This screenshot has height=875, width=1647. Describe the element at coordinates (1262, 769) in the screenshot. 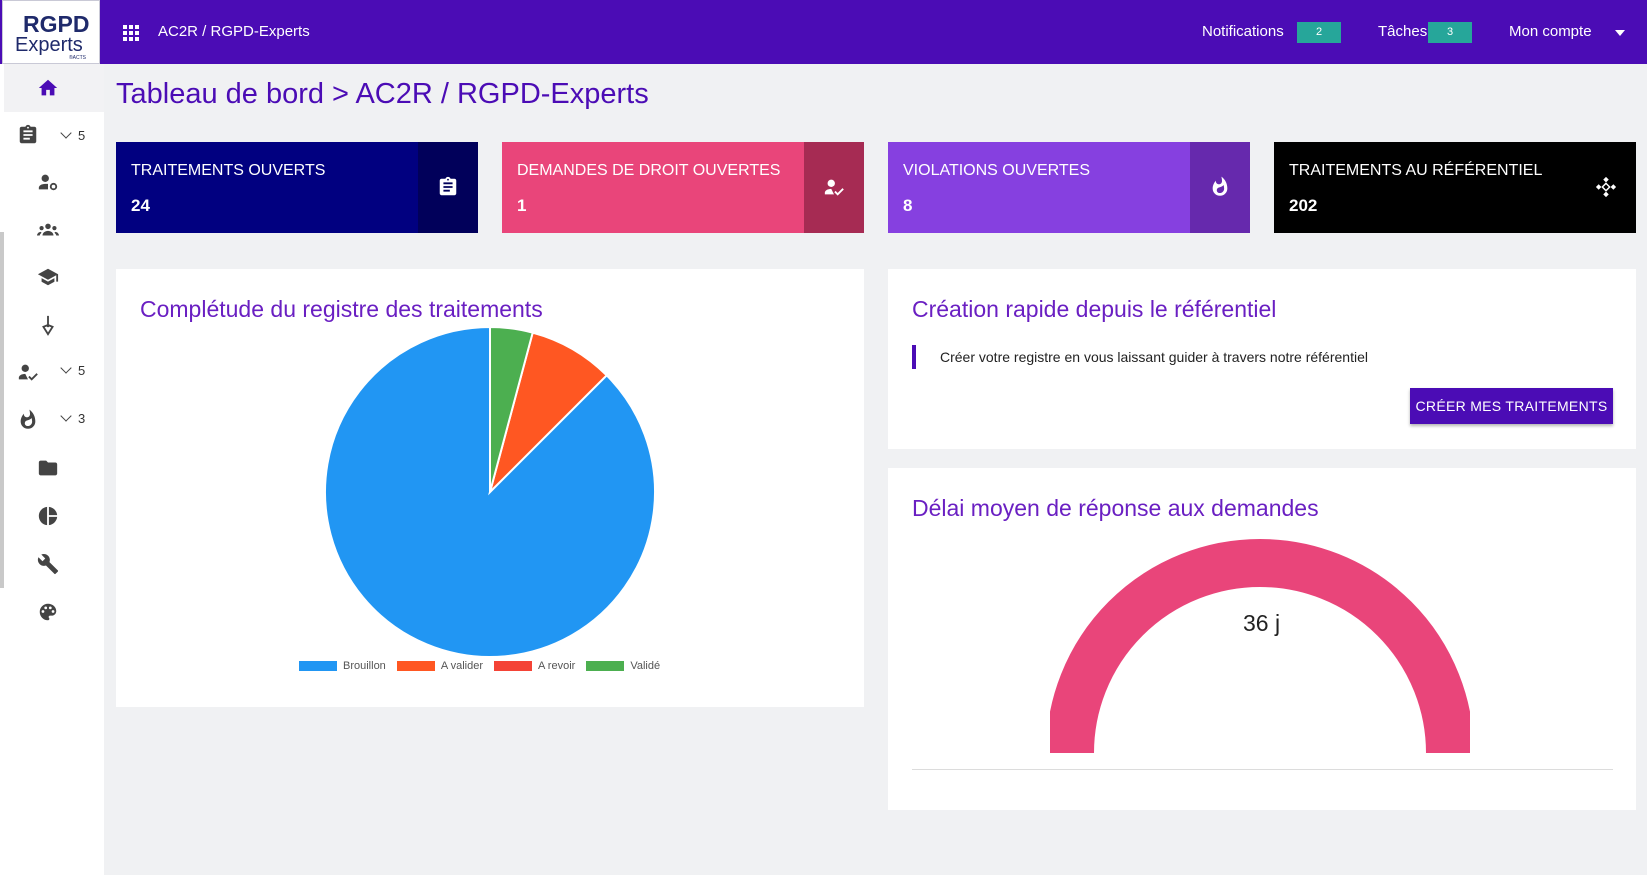

I see `panel-divider` at that location.